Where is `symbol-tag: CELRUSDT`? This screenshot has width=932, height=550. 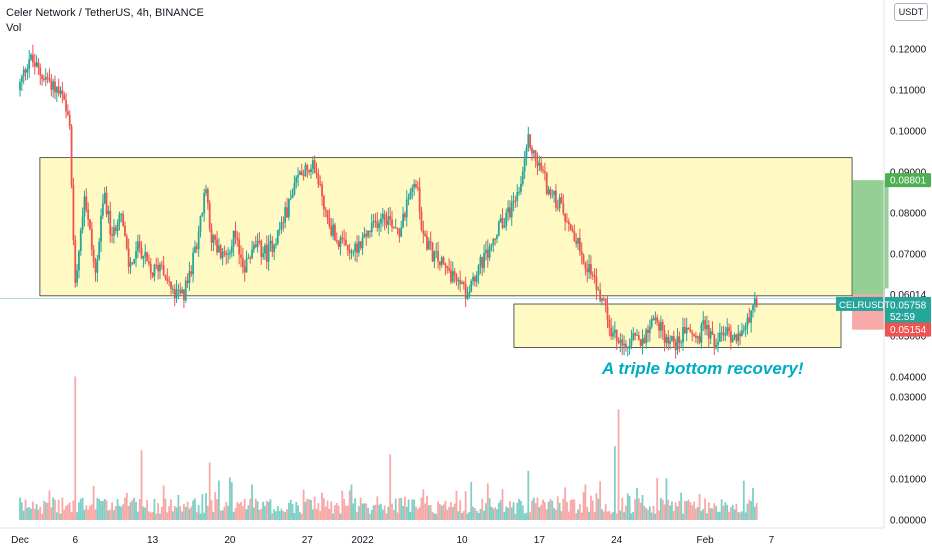
symbol-tag: CELRUSDT is located at coordinates (864, 305).